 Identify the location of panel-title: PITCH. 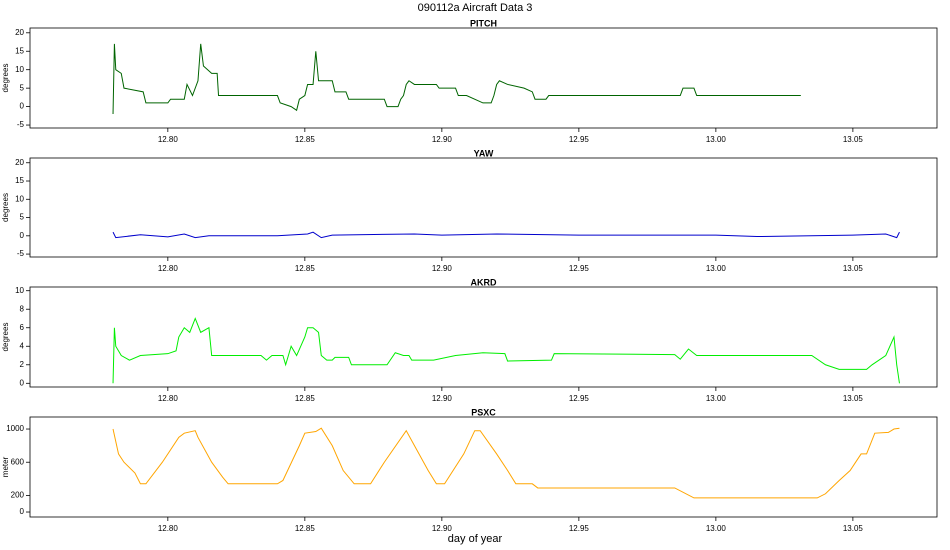
(483, 23).